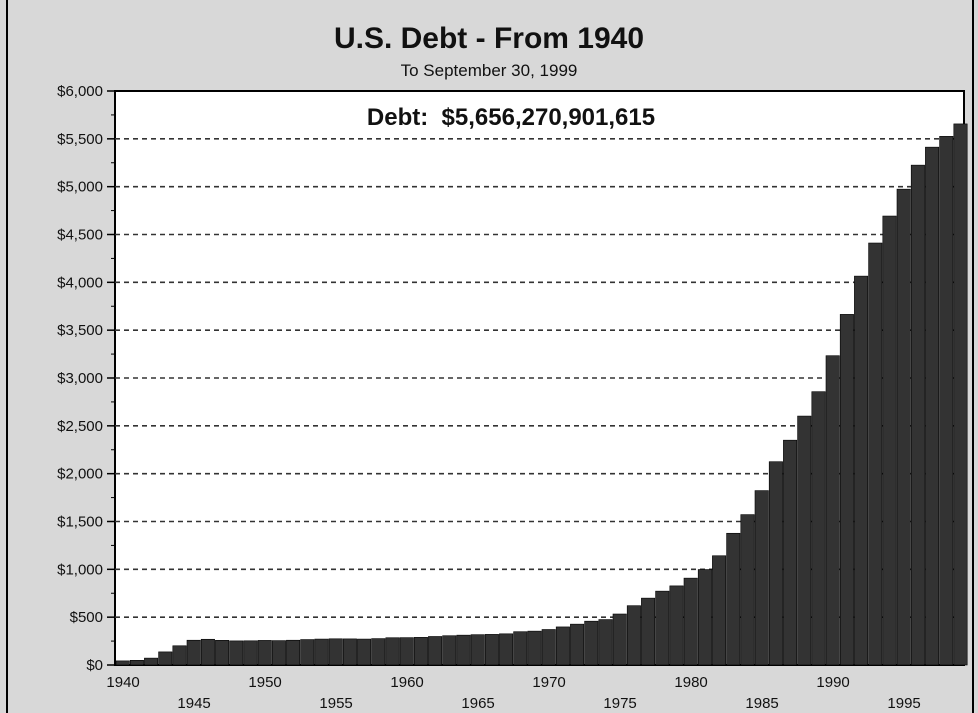 This screenshot has width=978, height=713. I want to click on bar-1961, so click(420, 651).